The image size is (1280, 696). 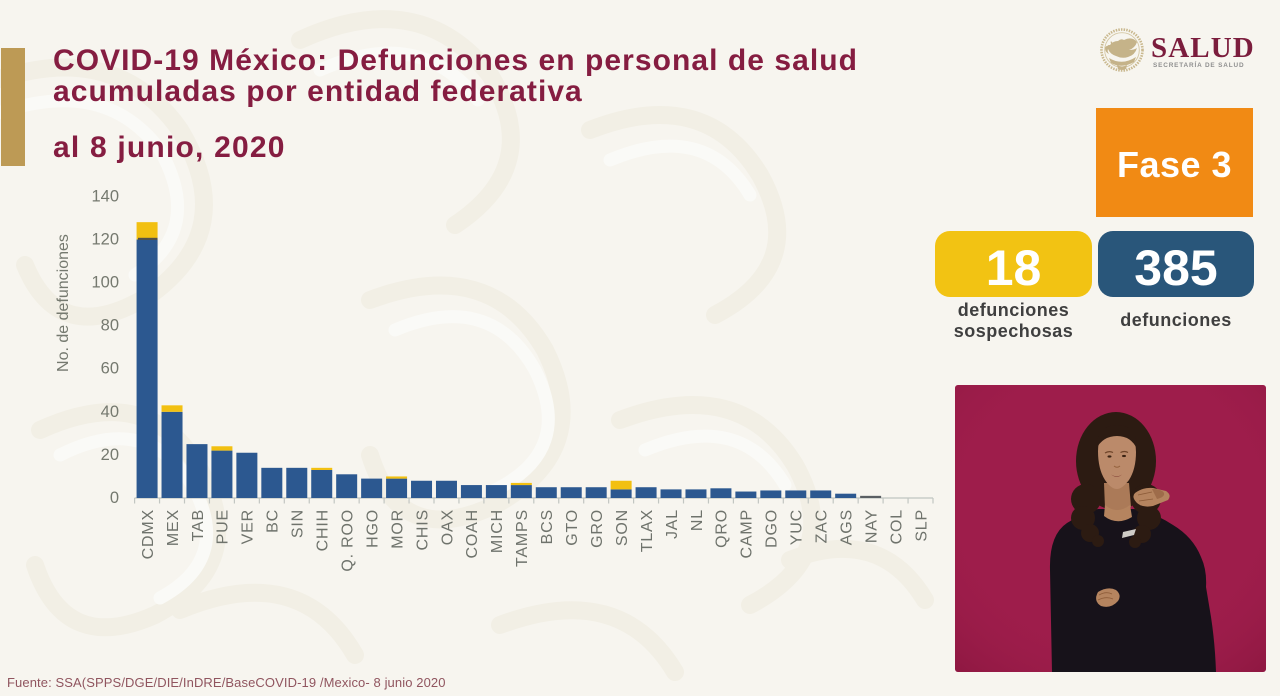 I want to click on svg-text: QRO, so click(x=722, y=528).